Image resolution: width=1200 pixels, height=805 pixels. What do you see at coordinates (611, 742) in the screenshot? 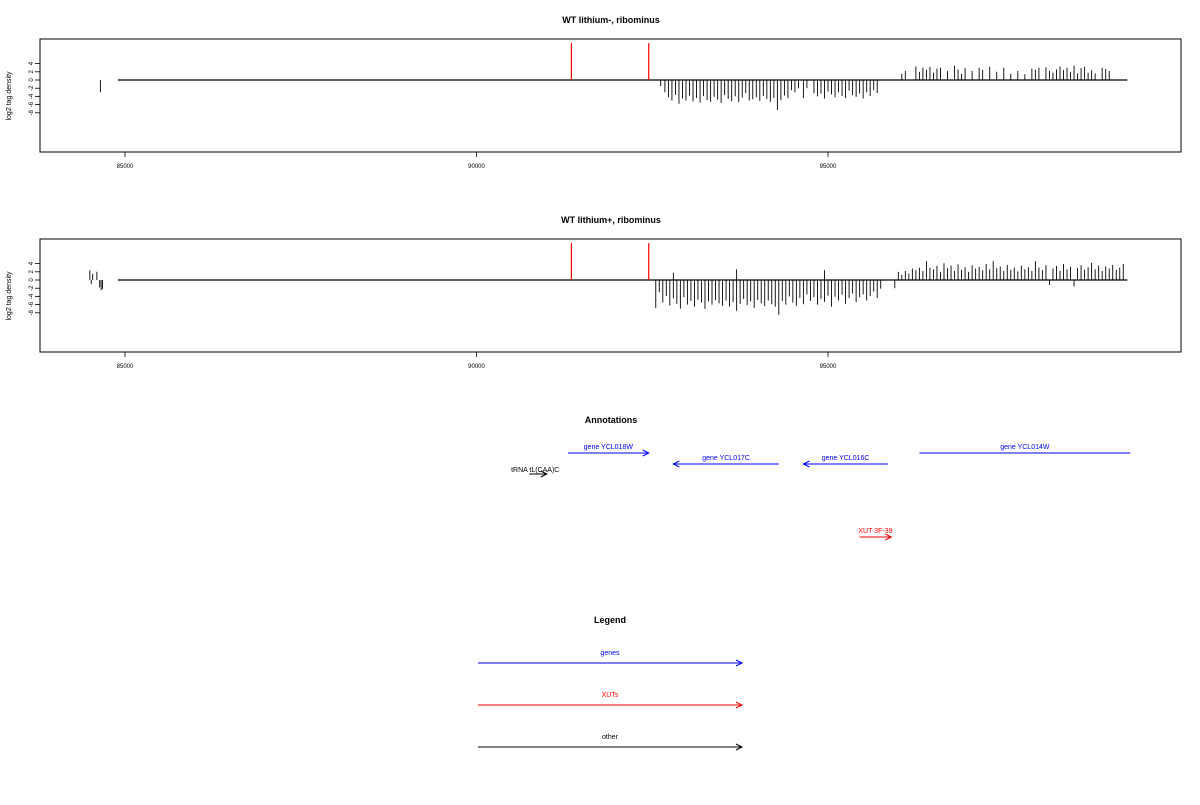
I see `legend-item-other: other` at bounding box center [611, 742].